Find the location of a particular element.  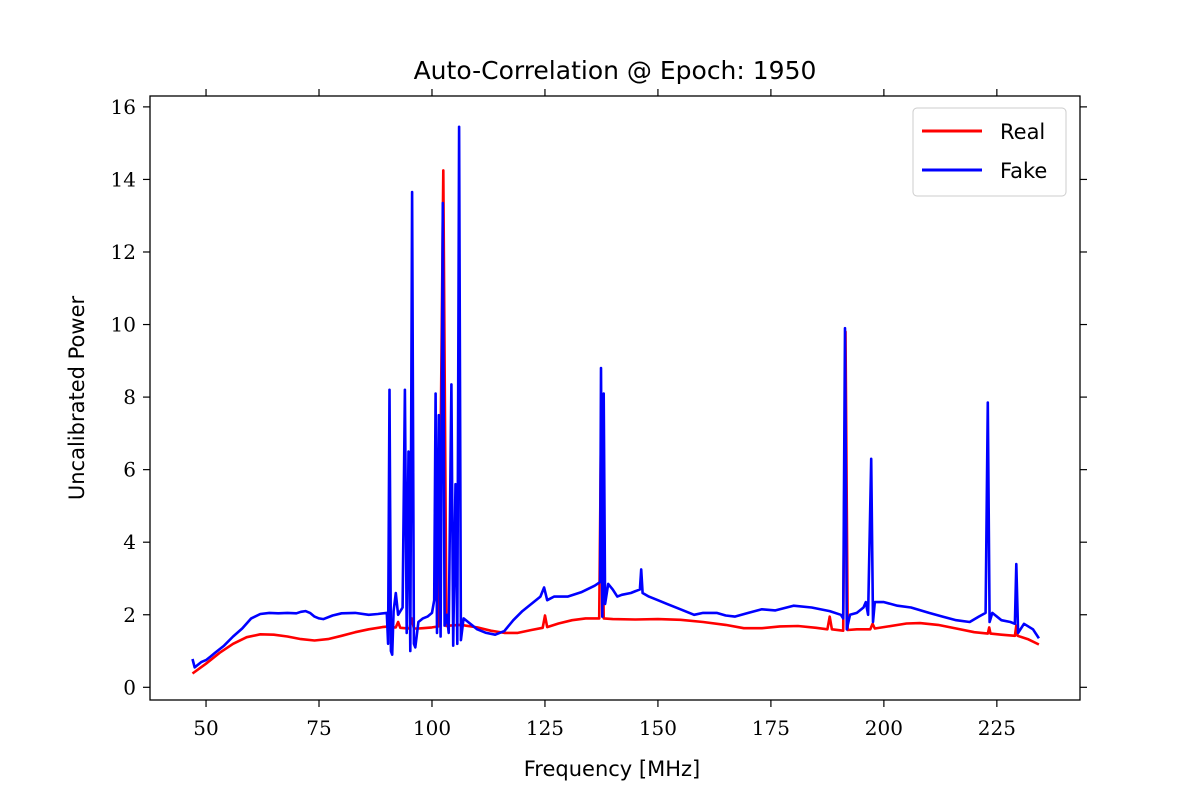

x-tick-label: 175 is located at coordinates (771, 728).